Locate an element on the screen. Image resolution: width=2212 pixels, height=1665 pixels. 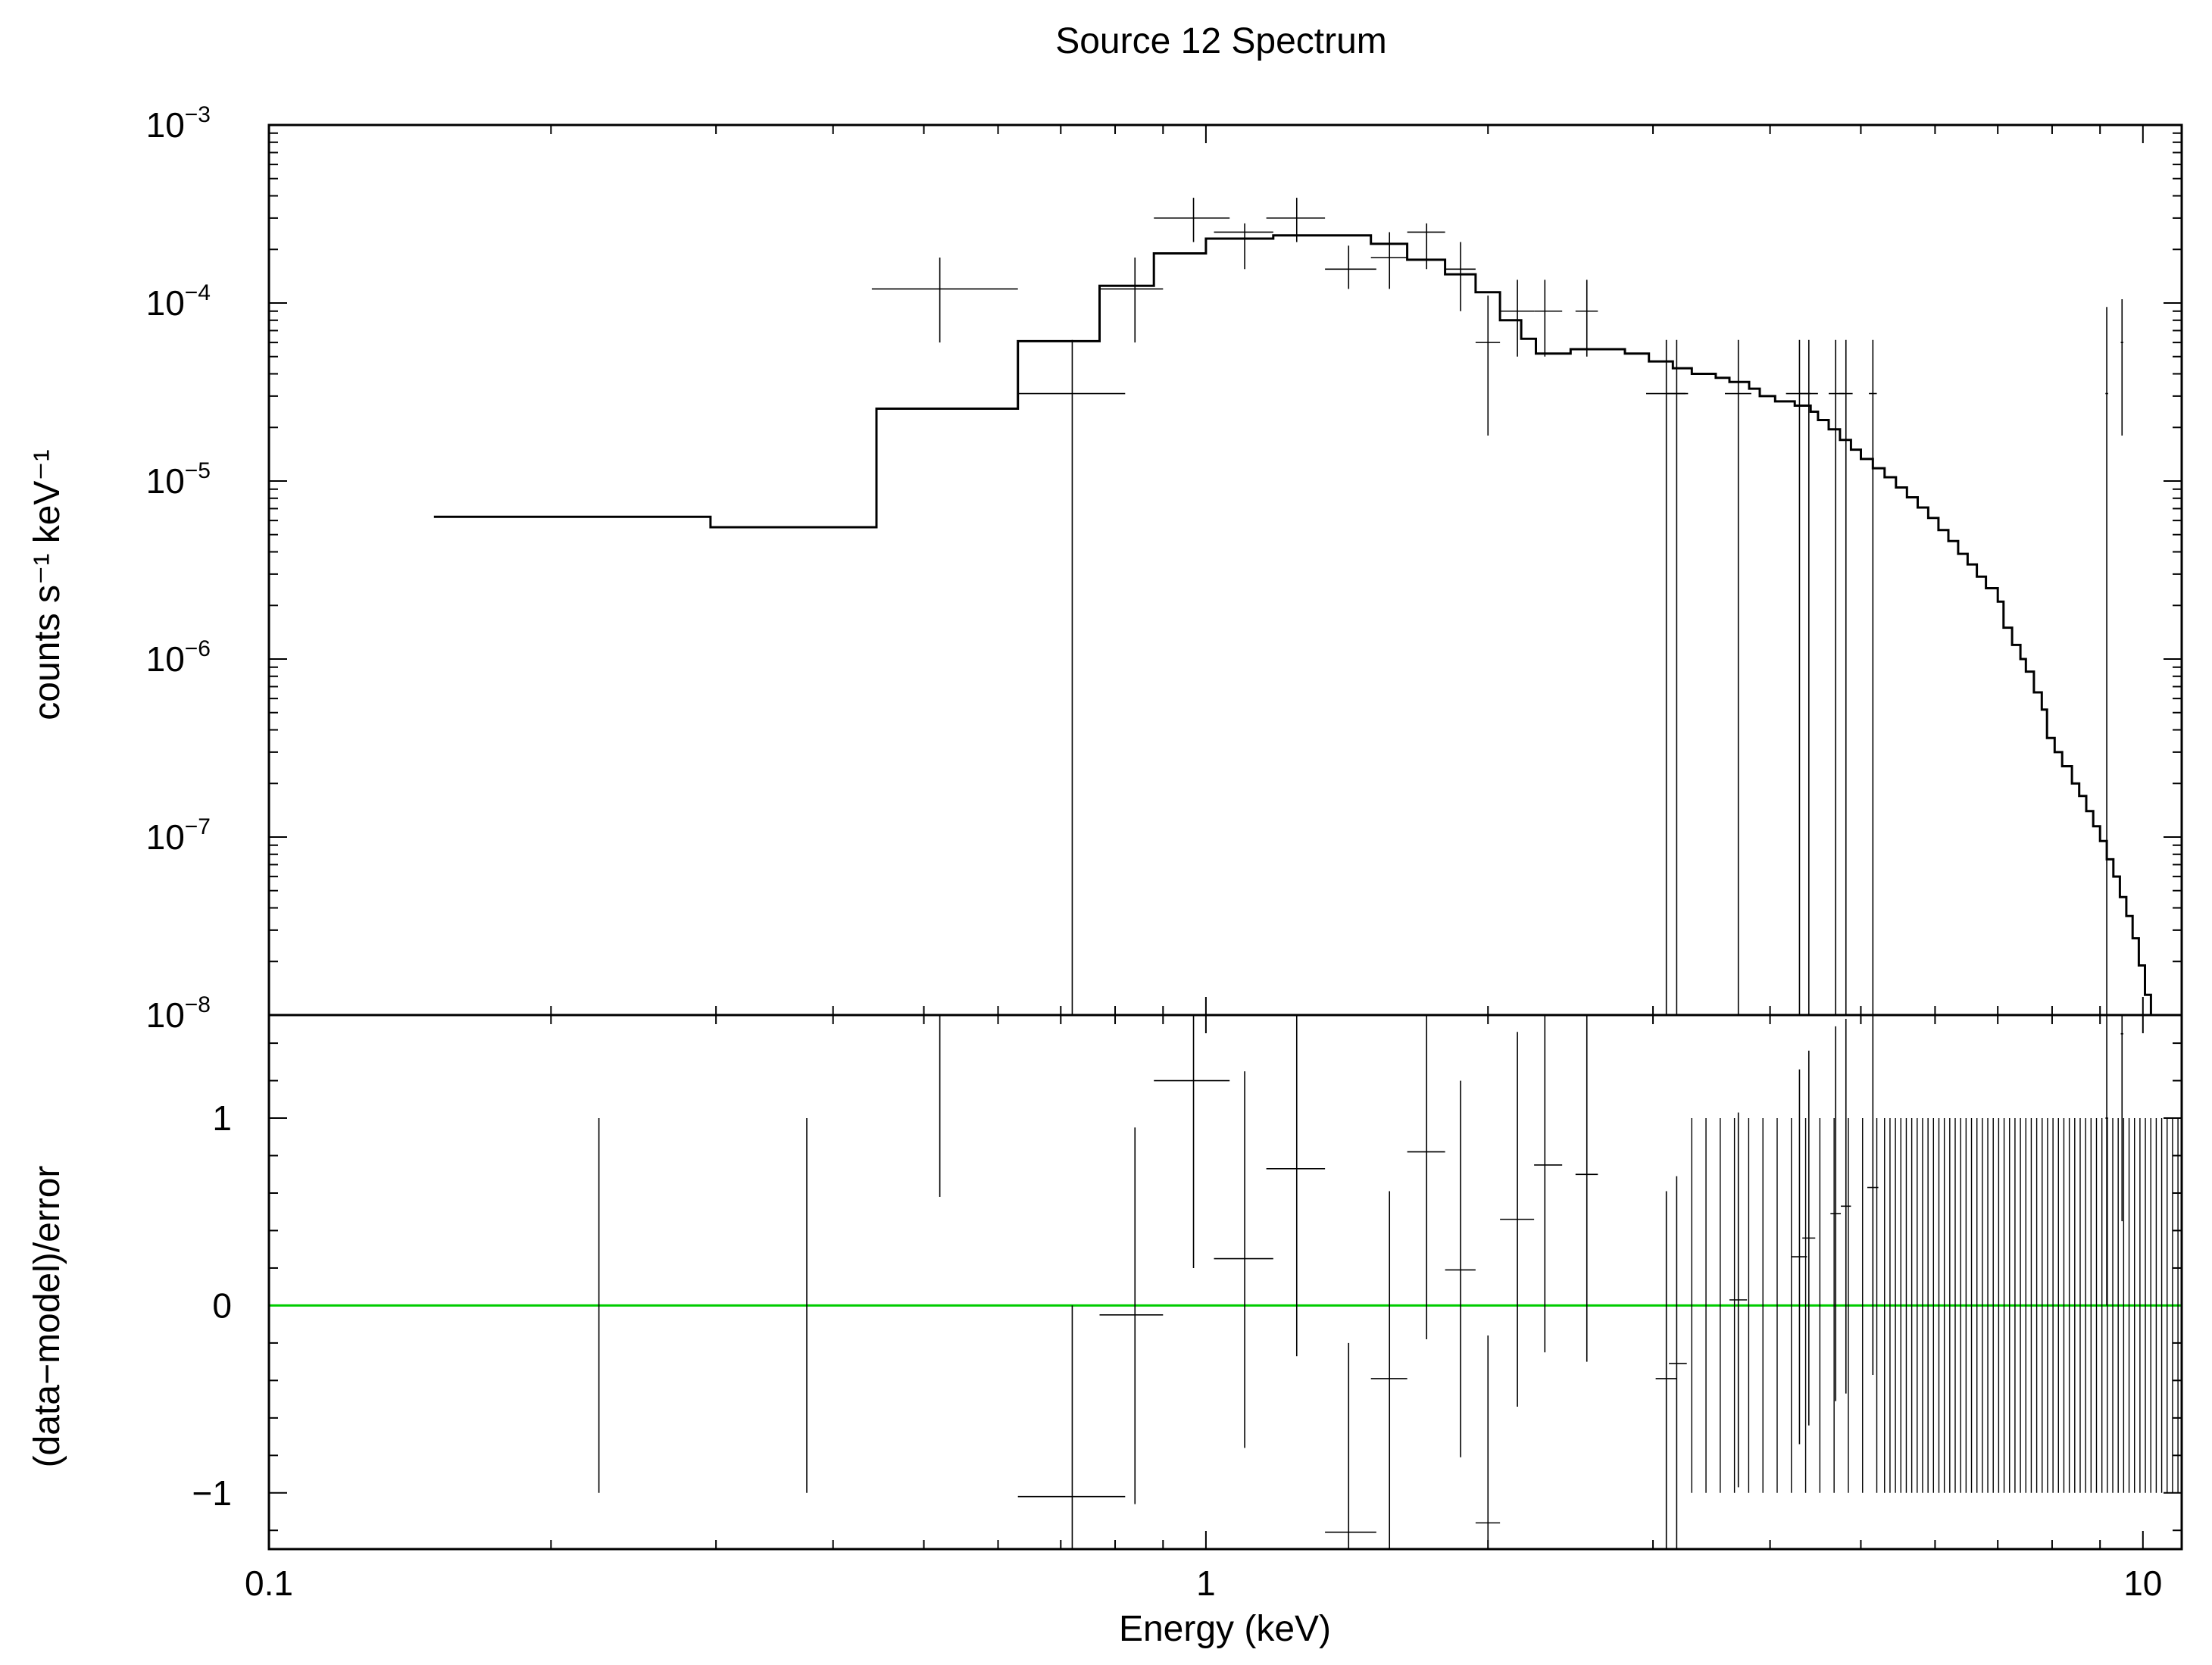
top-y-tick-label: 10⁻⁴ is located at coordinates (178, 301).